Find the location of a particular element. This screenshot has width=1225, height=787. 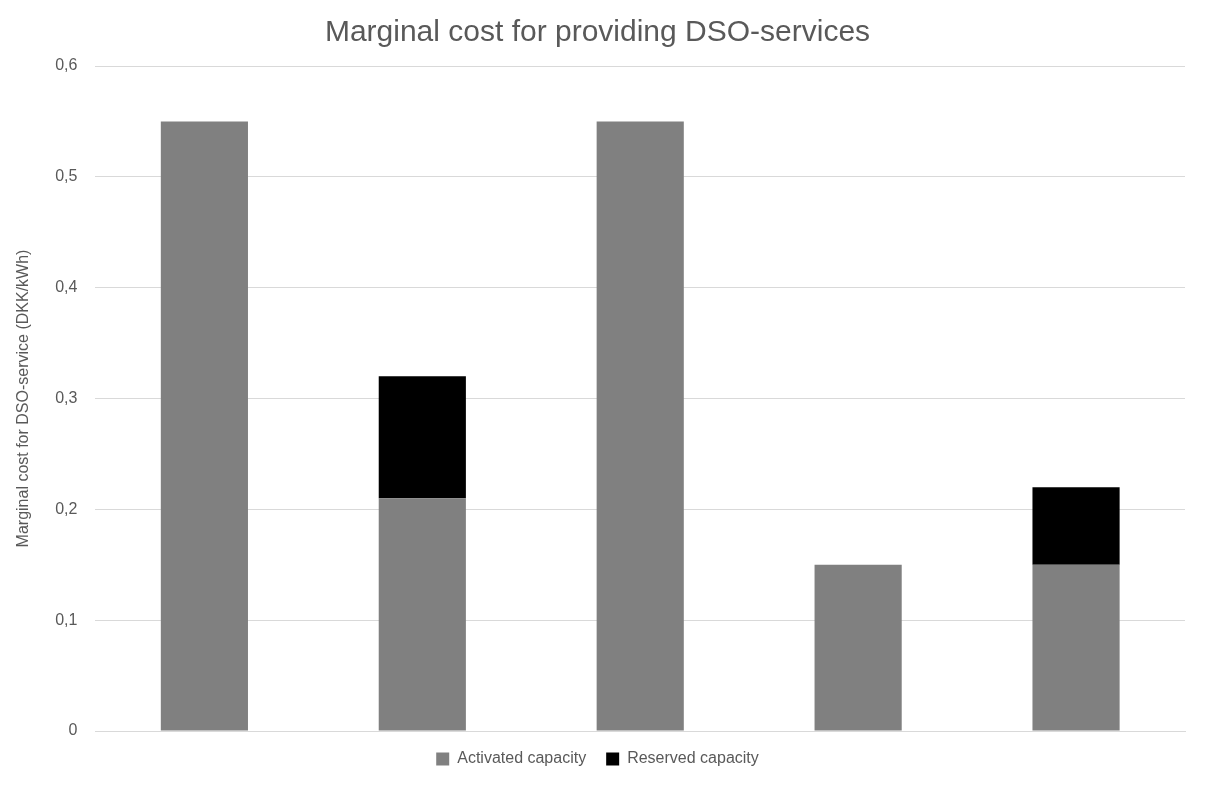

y-tick-label: 0,3 is located at coordinates (66, 397).